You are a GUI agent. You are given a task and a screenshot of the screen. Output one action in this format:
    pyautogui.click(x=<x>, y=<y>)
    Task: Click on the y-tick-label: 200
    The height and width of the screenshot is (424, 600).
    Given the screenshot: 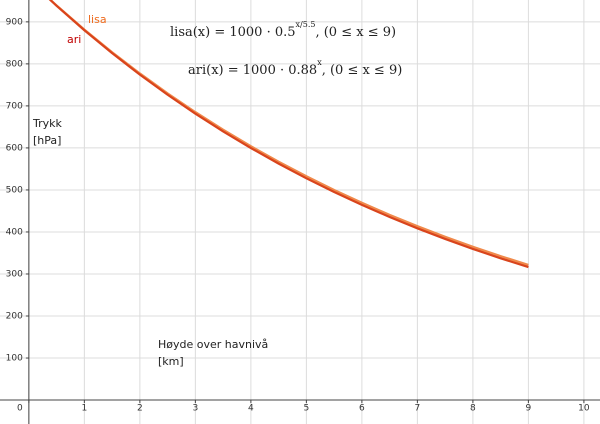 What is the action you would take?
    pyautogui.click(x=14, y=317)
    